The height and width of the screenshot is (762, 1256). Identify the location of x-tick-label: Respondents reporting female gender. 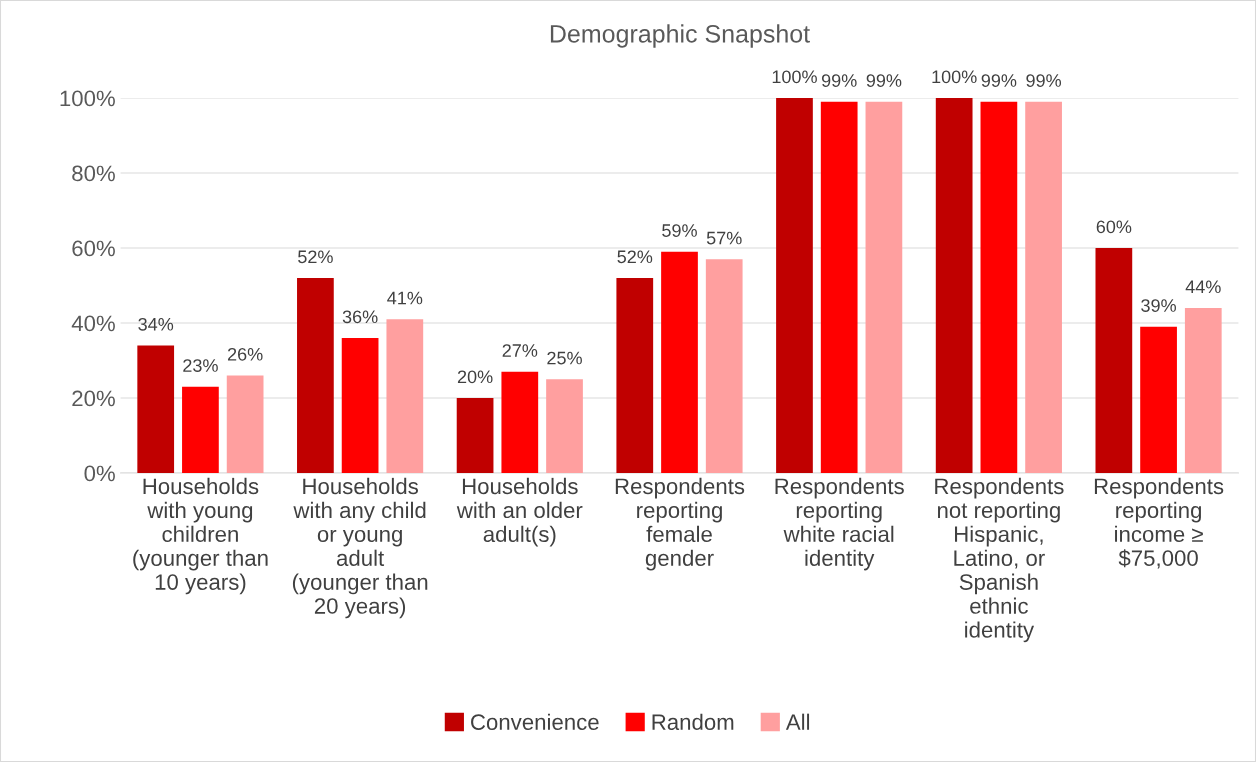
(680, 524).